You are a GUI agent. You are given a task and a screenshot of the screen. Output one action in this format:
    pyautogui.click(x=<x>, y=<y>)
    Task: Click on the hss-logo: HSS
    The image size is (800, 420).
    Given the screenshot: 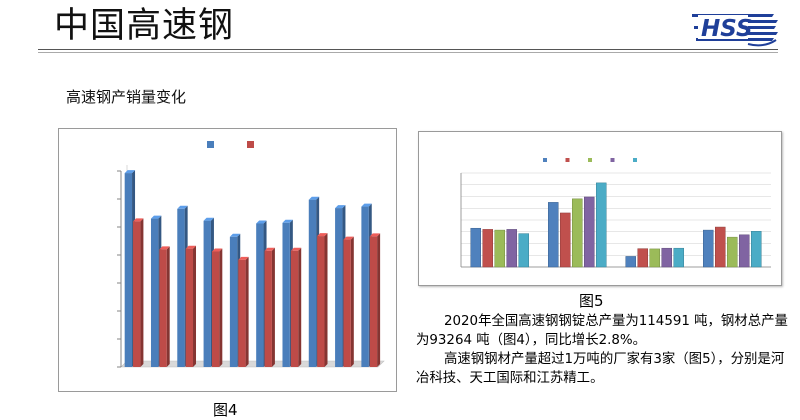 What is the action you would take?
    pyautogui.click(x=735, y=30)
    